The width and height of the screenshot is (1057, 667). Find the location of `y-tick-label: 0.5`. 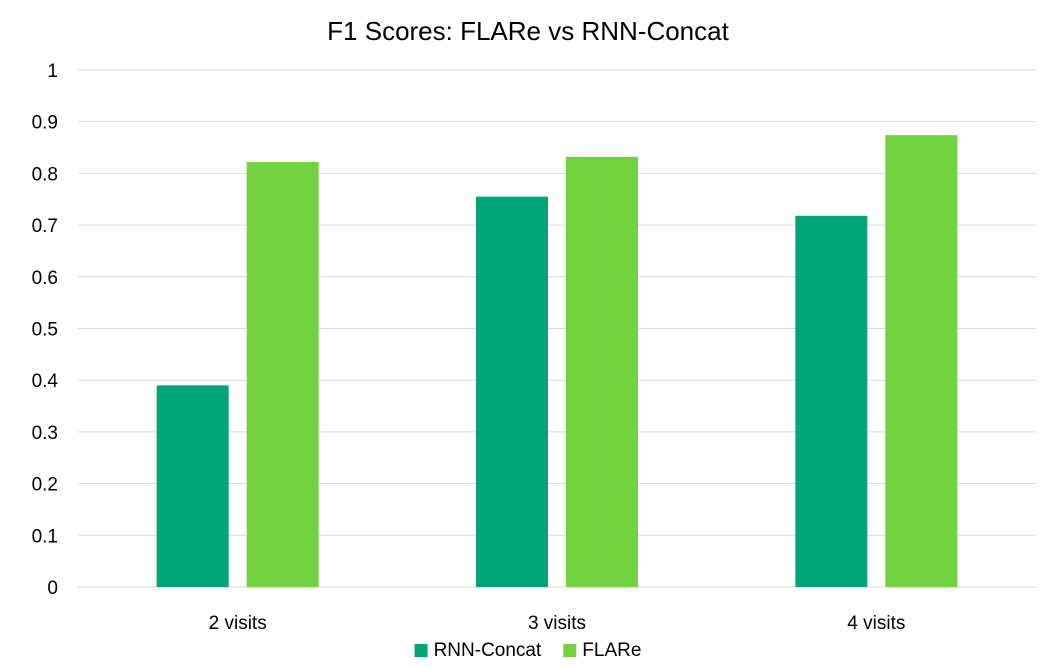

y-tick-label: 0.5 is located at coordinates (45, 330).